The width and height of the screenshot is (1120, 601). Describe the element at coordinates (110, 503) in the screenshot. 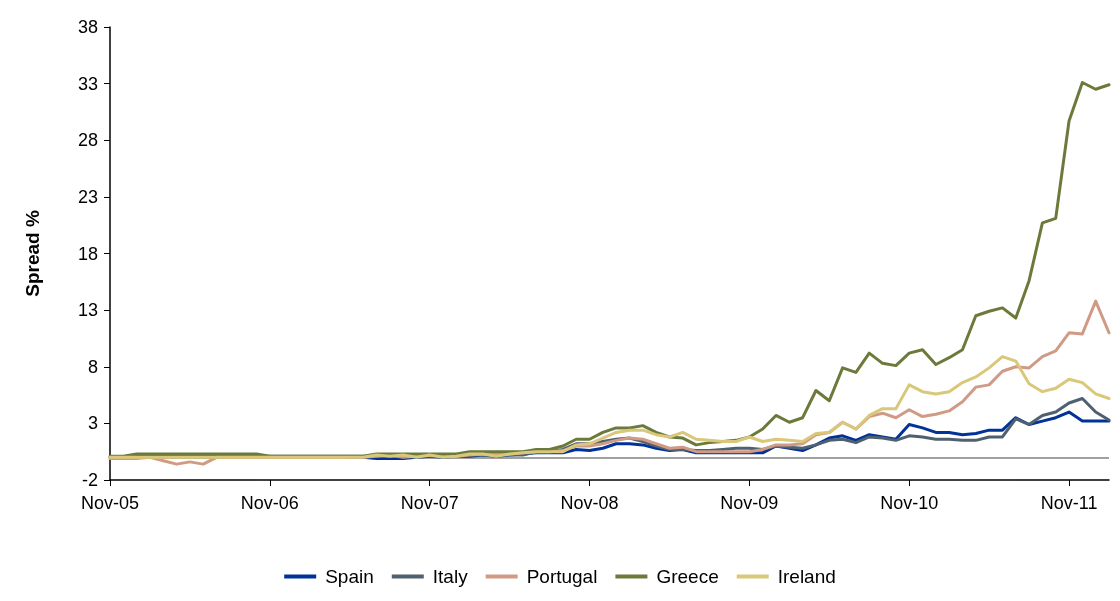

I see `x-tick-label: Nov-05` at that location.